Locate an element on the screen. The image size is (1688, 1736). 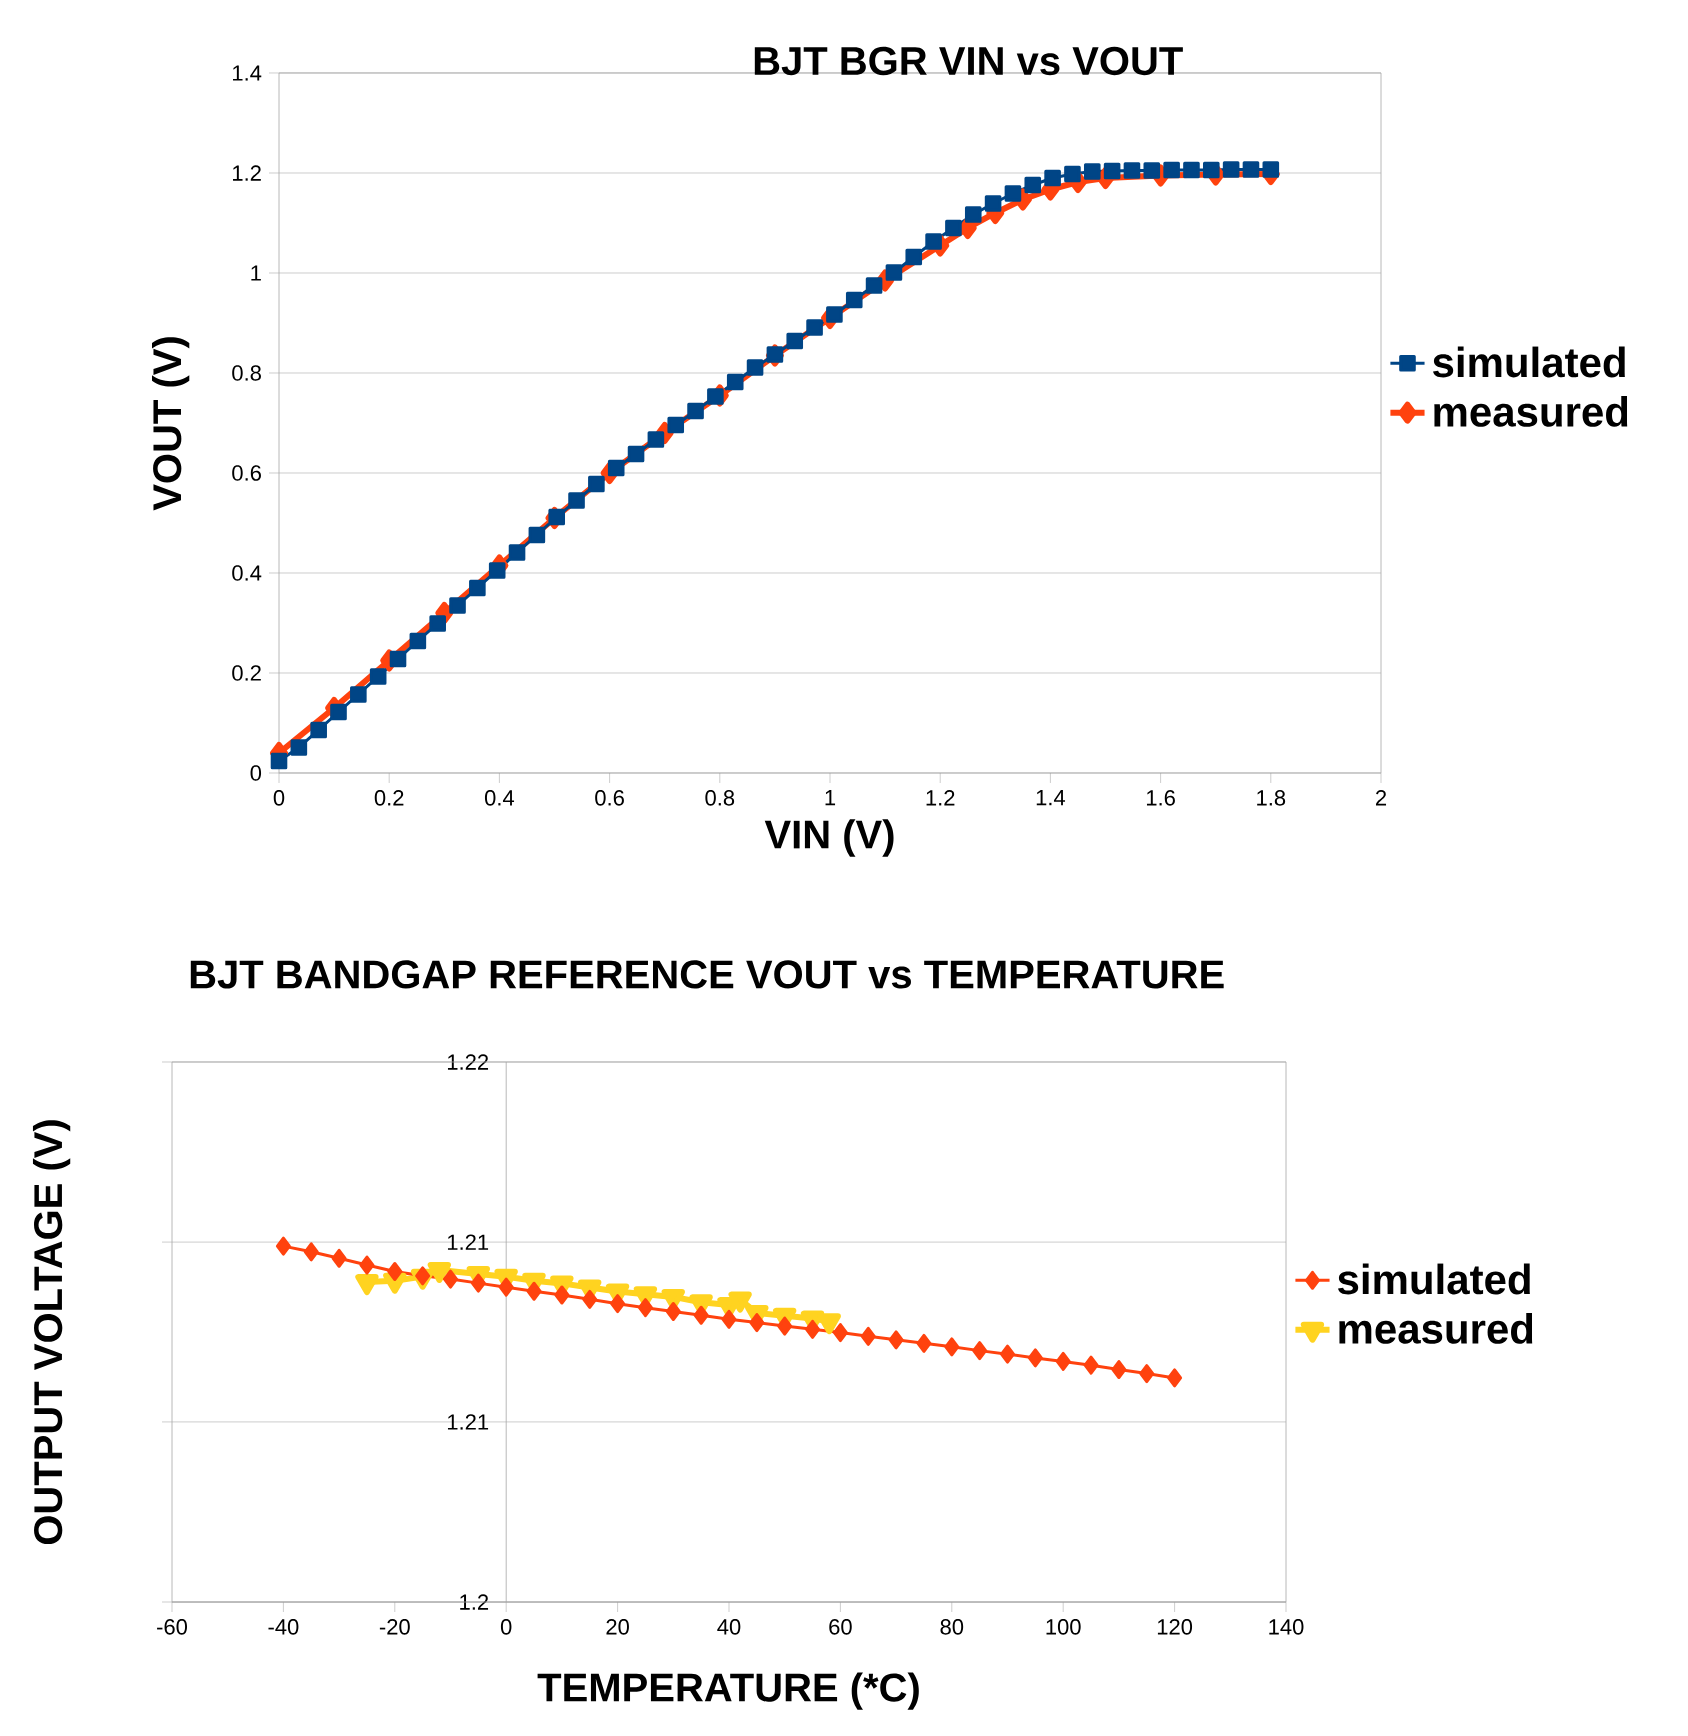
y-tick-label: 0.4 is located at coordinates (247, 573).